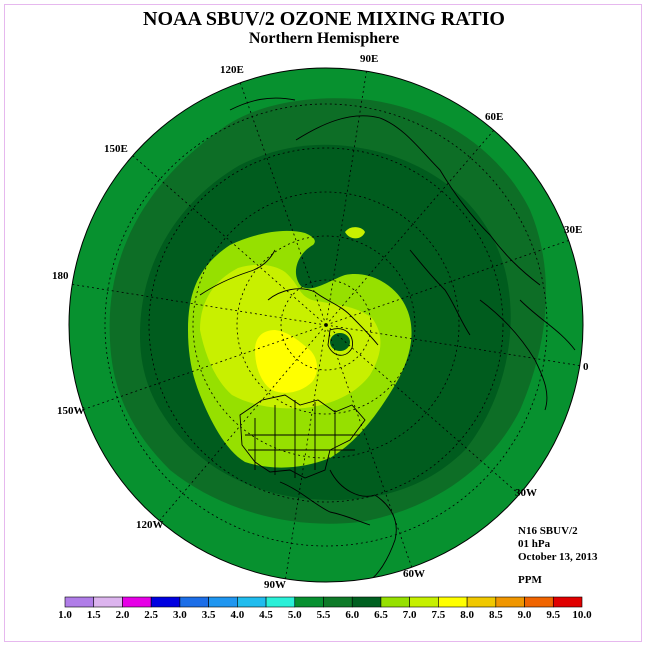 The width and height of the screenshot is (648, 648). Describe the element at coordinates (414, 574) in the screenshot. I see `label-60w: 60W` at that location.